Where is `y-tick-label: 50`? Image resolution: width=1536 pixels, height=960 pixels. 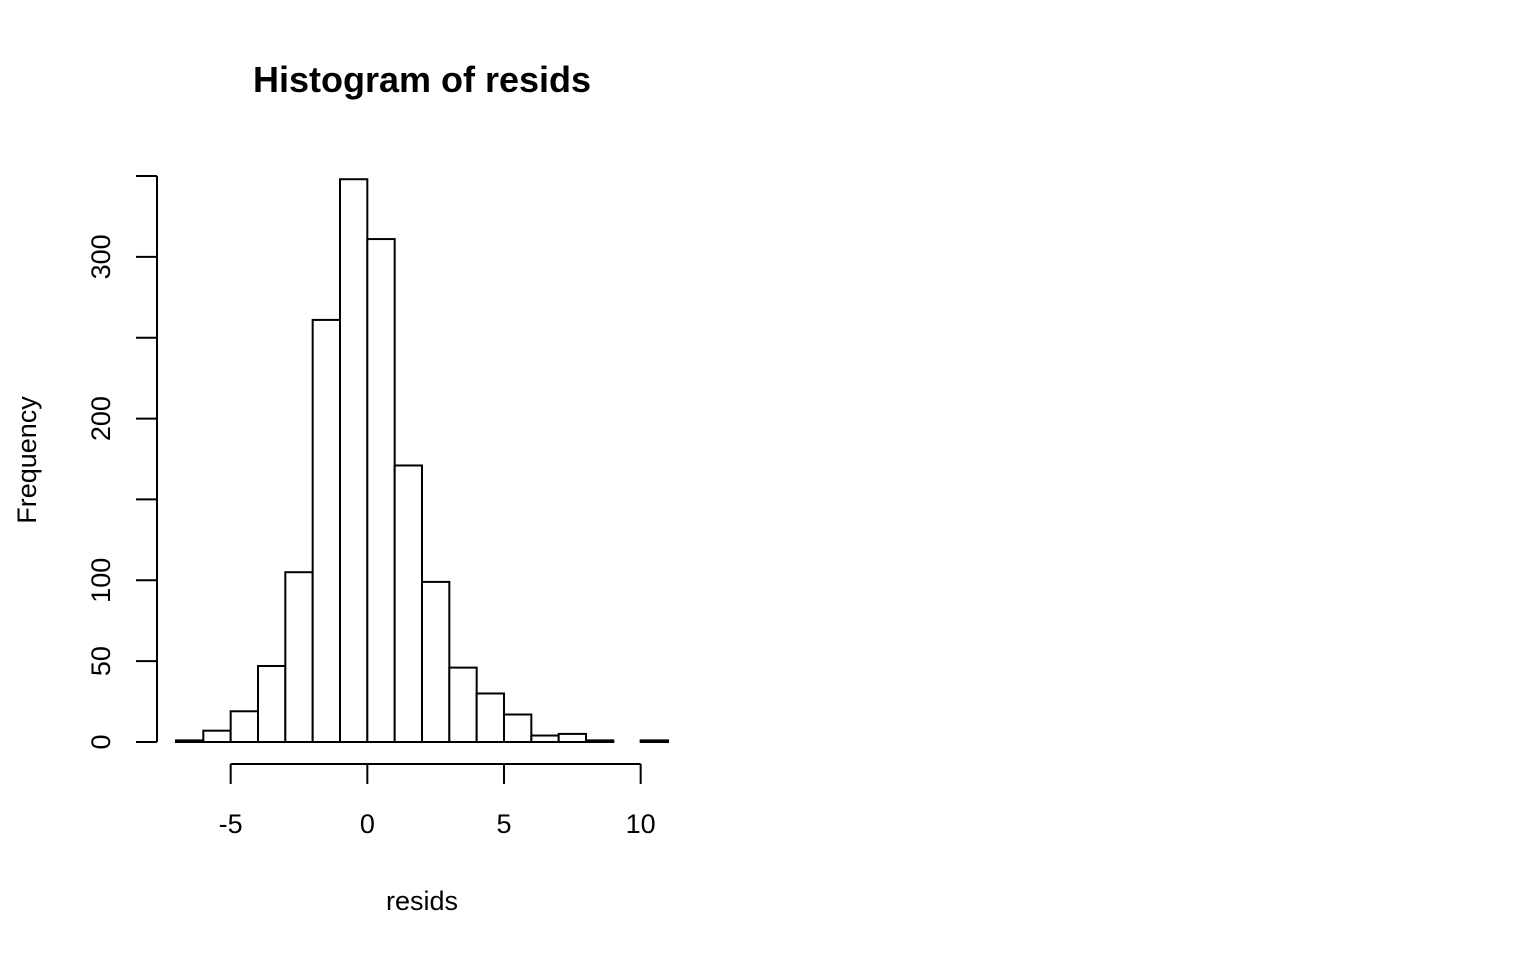 y-tick-label: 50 is located at coordinates (101, 661).